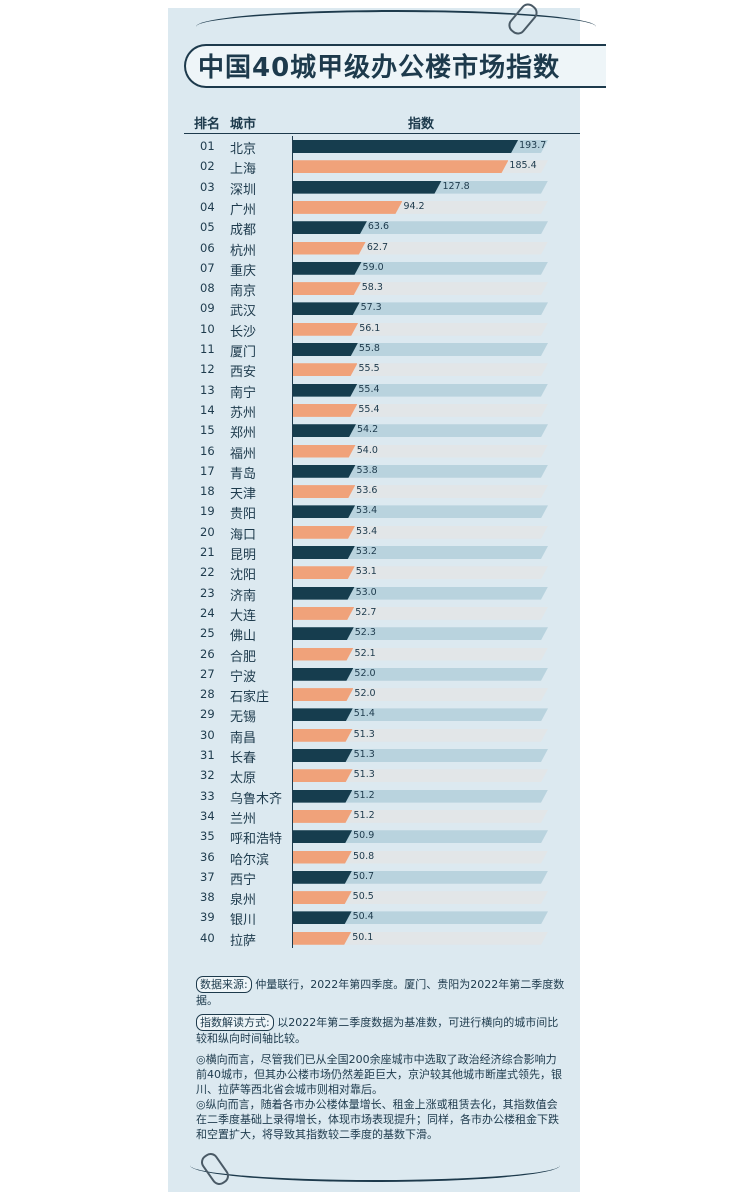  What do you see at coordinates (366, 551) in the screenshot?
I see `value-label: 53.2` at bounding box center [366, 551].